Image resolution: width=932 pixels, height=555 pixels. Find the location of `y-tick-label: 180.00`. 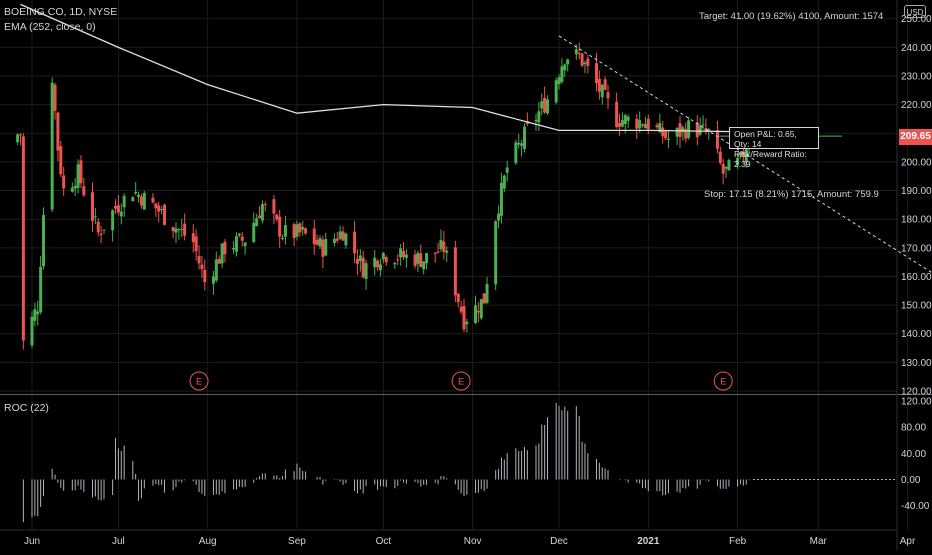

y-tick-label: 180.00 is located at coordinates (916, 220).